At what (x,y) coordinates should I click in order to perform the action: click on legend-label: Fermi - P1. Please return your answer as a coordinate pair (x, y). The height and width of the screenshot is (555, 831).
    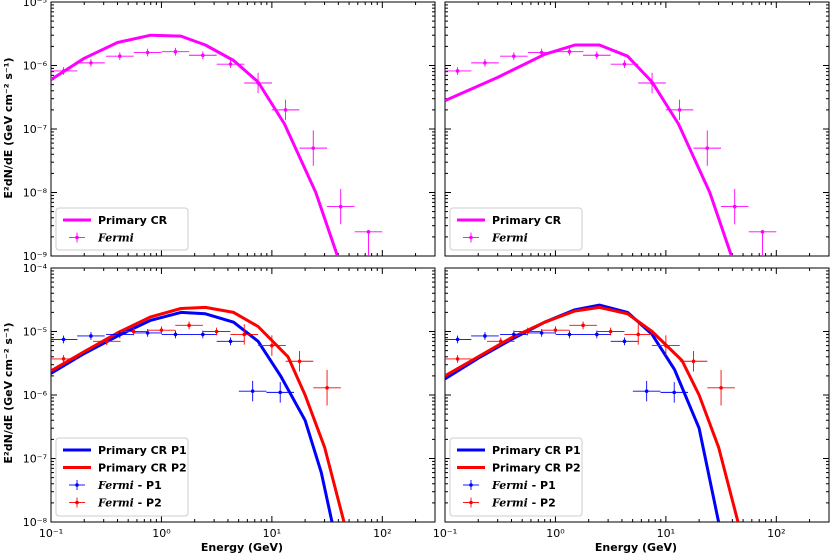
    Looking at the image, I should click on (129, 485).